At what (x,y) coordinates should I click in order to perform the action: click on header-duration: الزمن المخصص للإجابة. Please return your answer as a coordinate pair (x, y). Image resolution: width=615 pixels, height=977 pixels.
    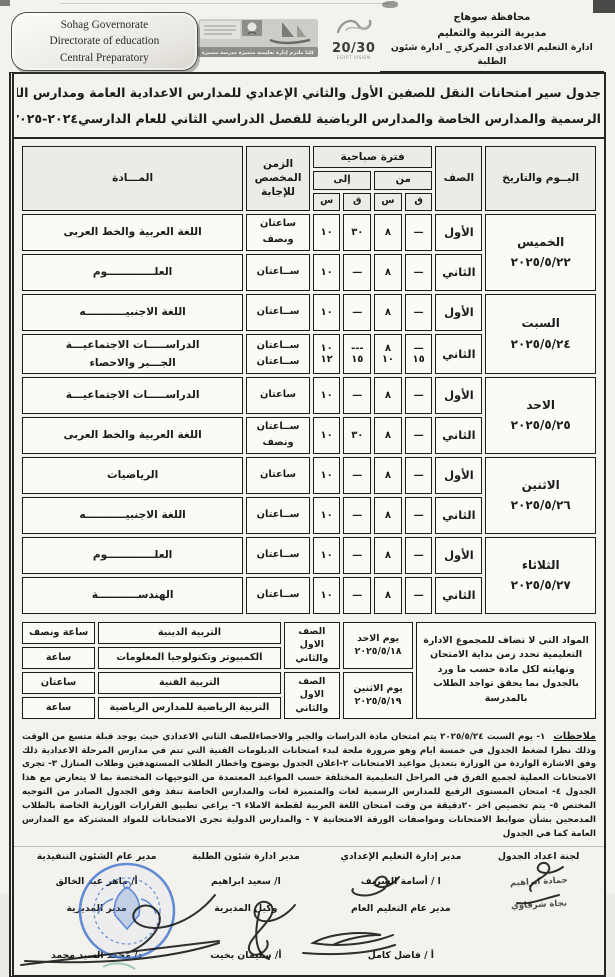
    Looking at the image, I should click on (278, 178).